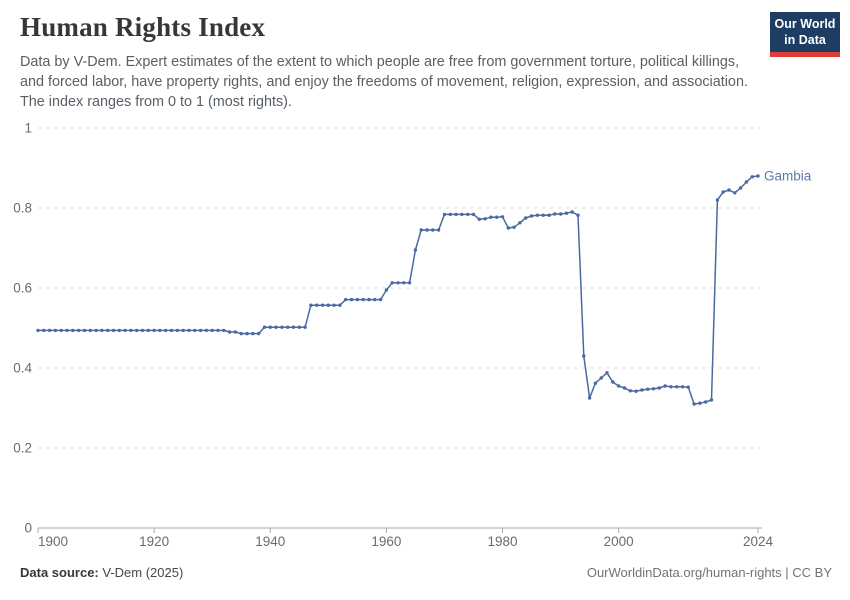 The width and height of the screenshot is (850, 600). I want to click on footer-attribution-link: OurWorldinData.org/human-rights | CC BY, so click(709, 572).